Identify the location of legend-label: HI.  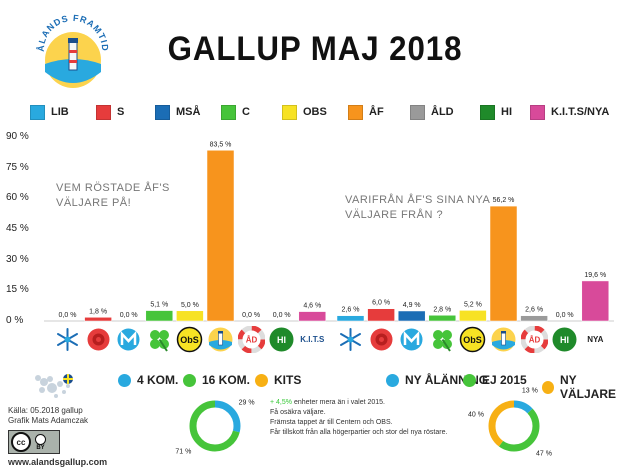
(506, 112).